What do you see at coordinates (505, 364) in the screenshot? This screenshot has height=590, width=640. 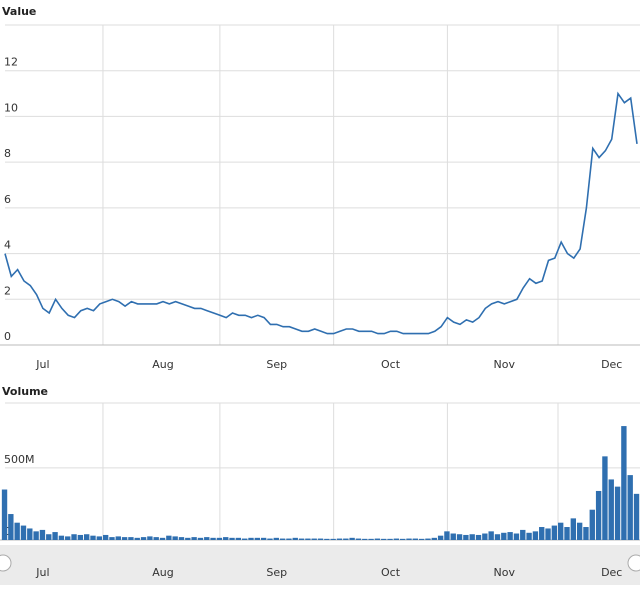 I see `x-tick-label: Nov` at bounding box center [505, 364].